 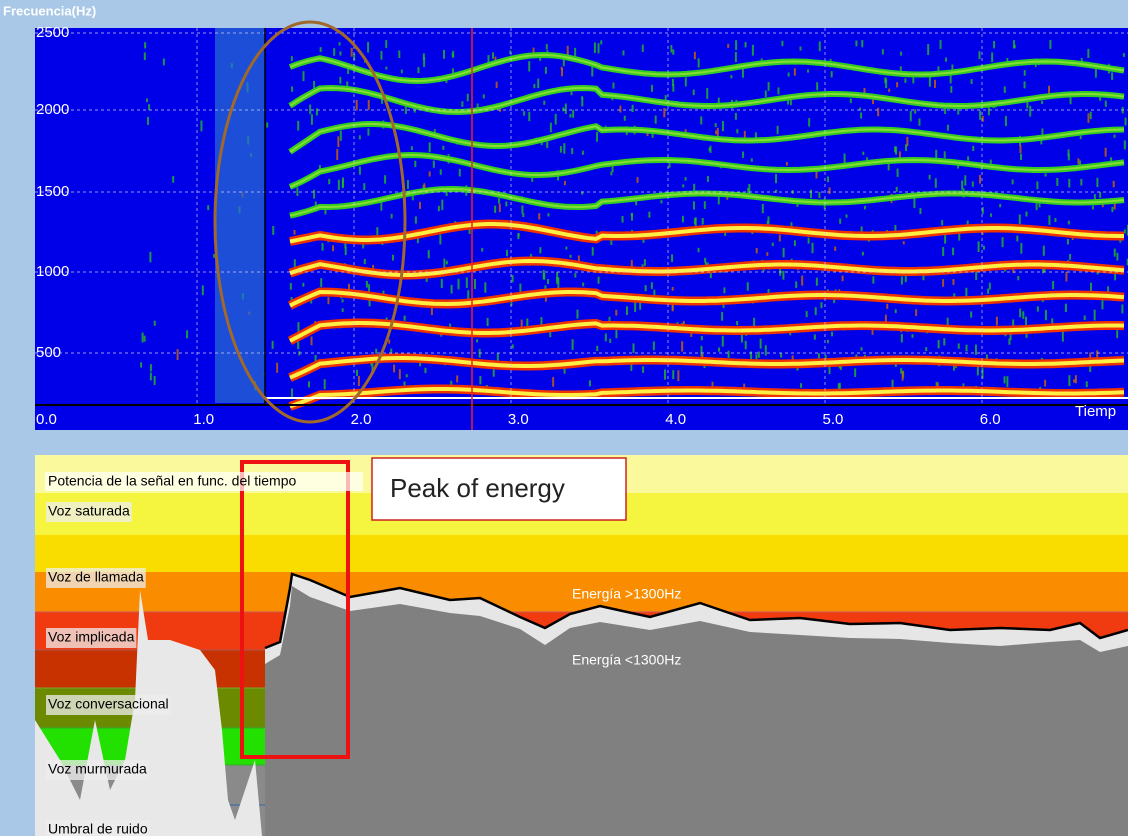 I want to click on time-tick-label: 1.0, so click(x=203, y=419).